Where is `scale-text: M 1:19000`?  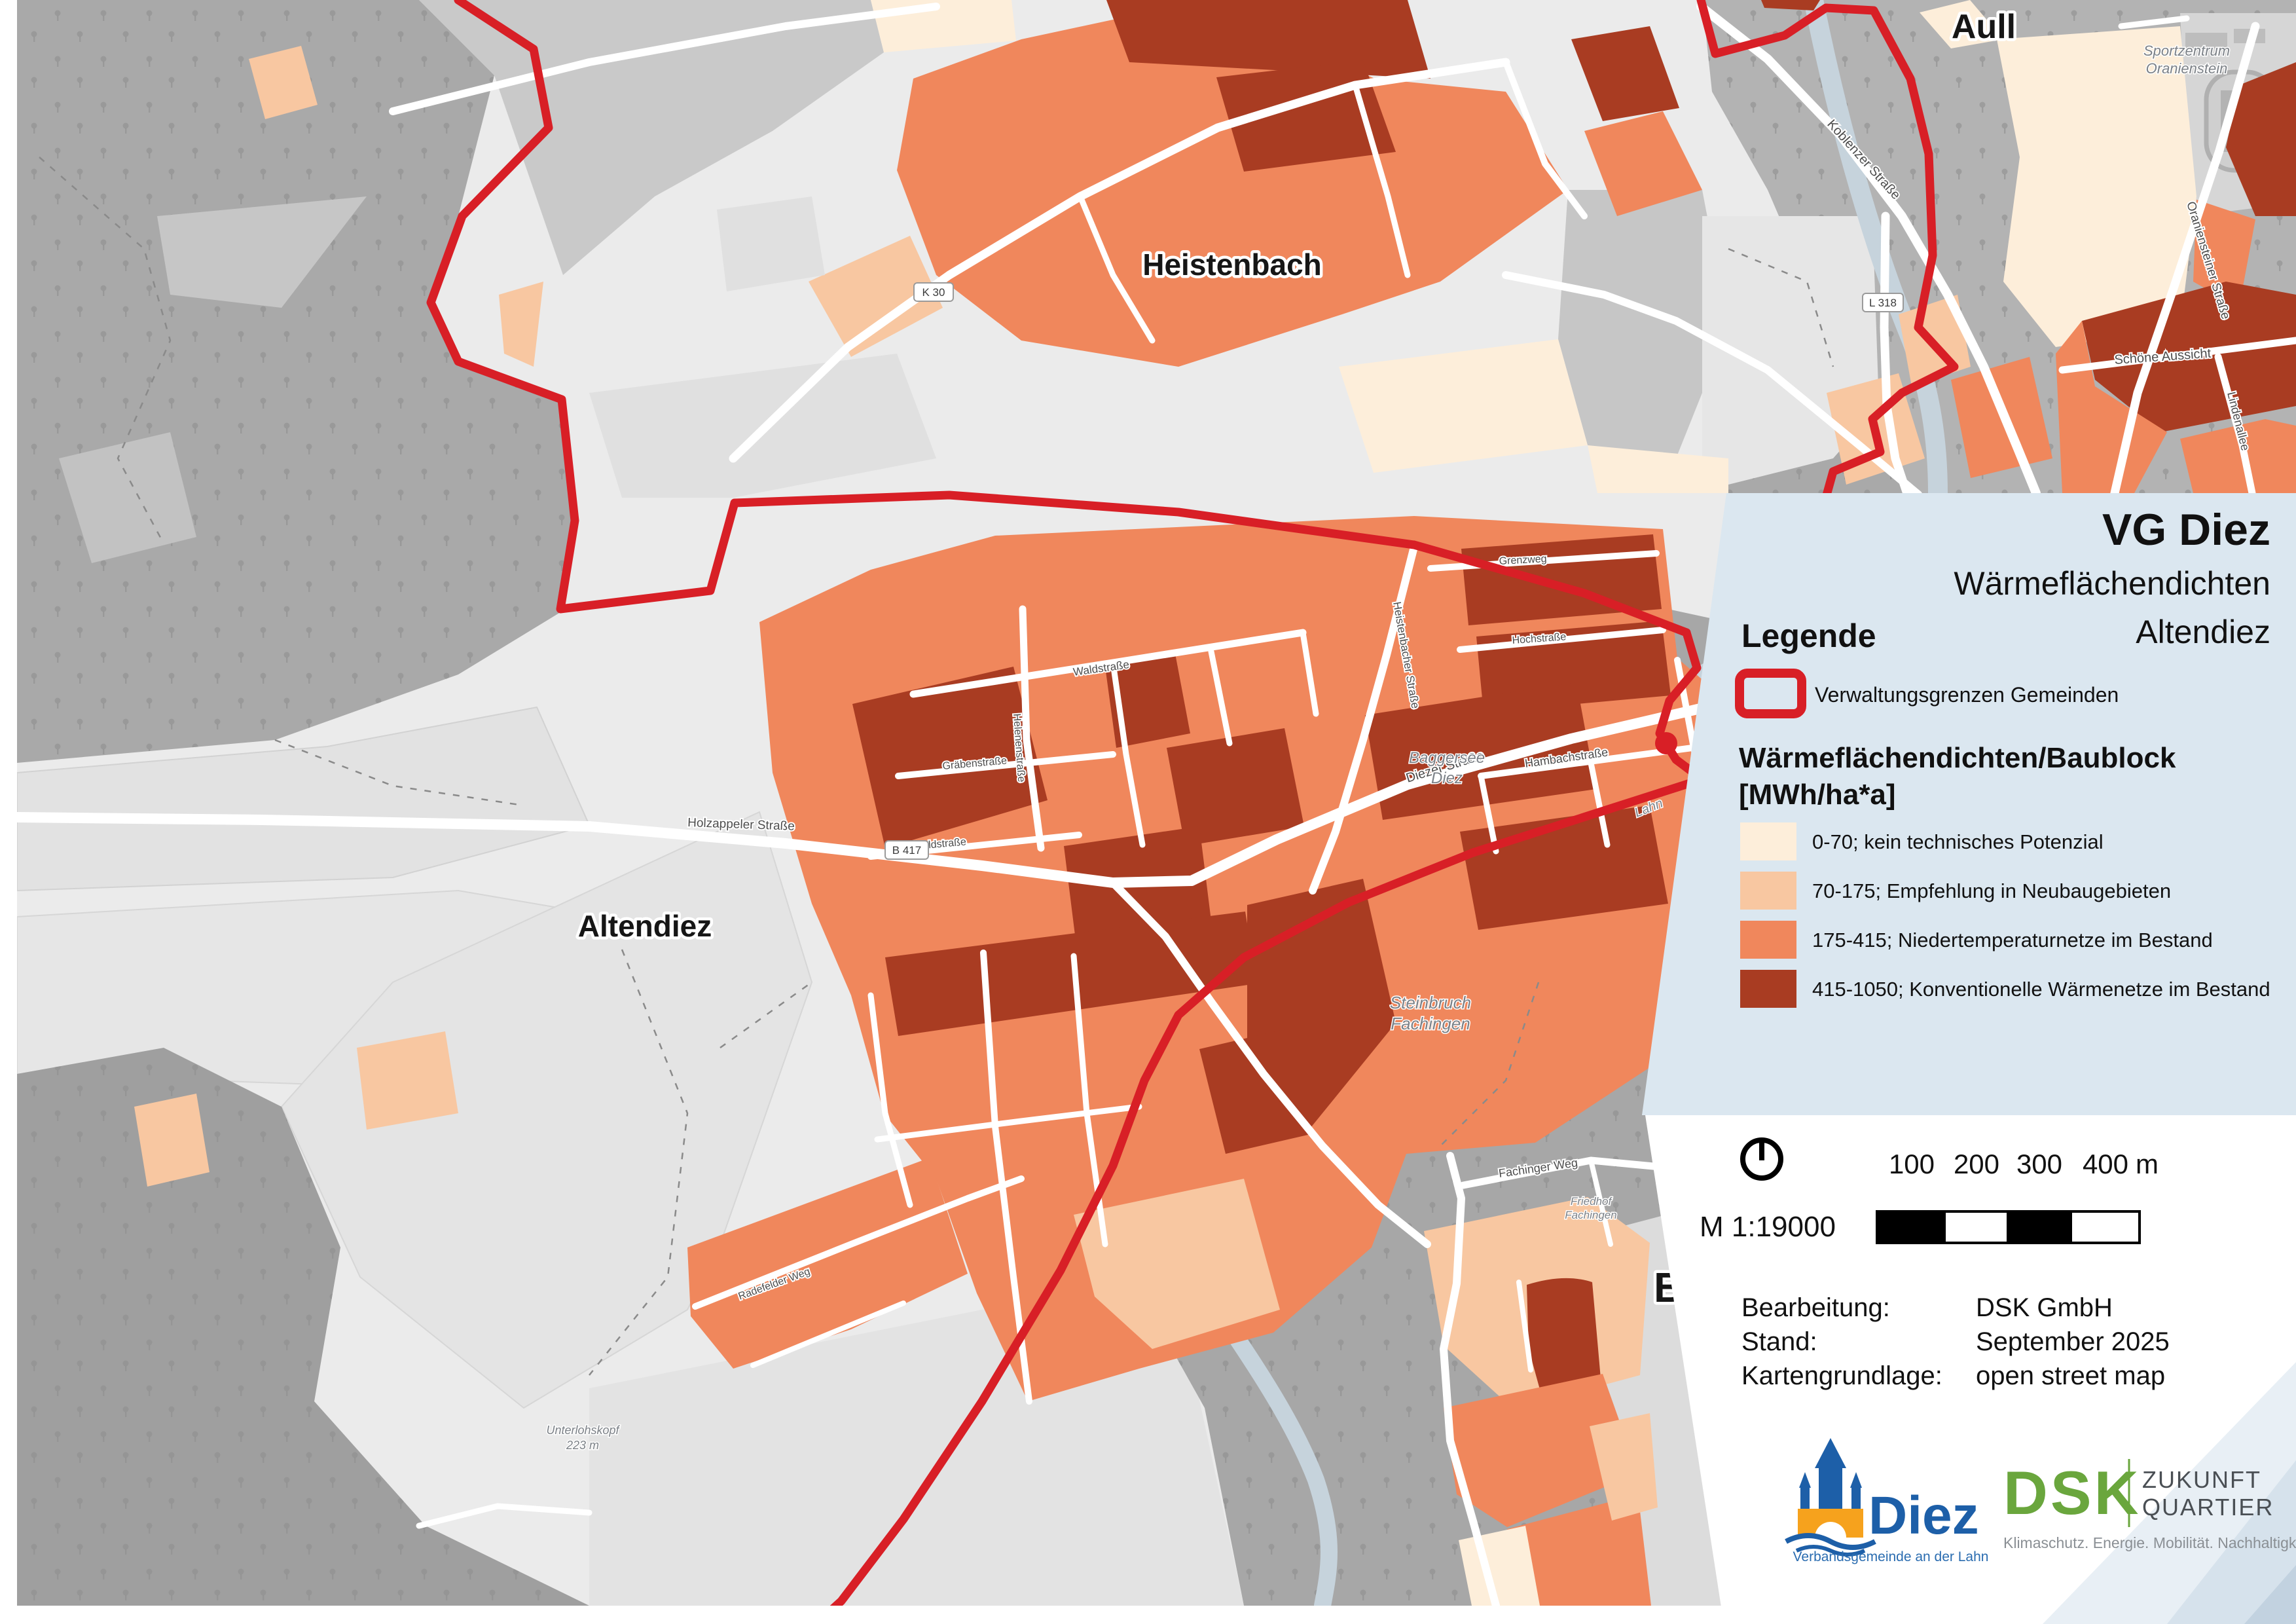
scale-text: M 1:19000 is located at coordinates (1768, 1227).